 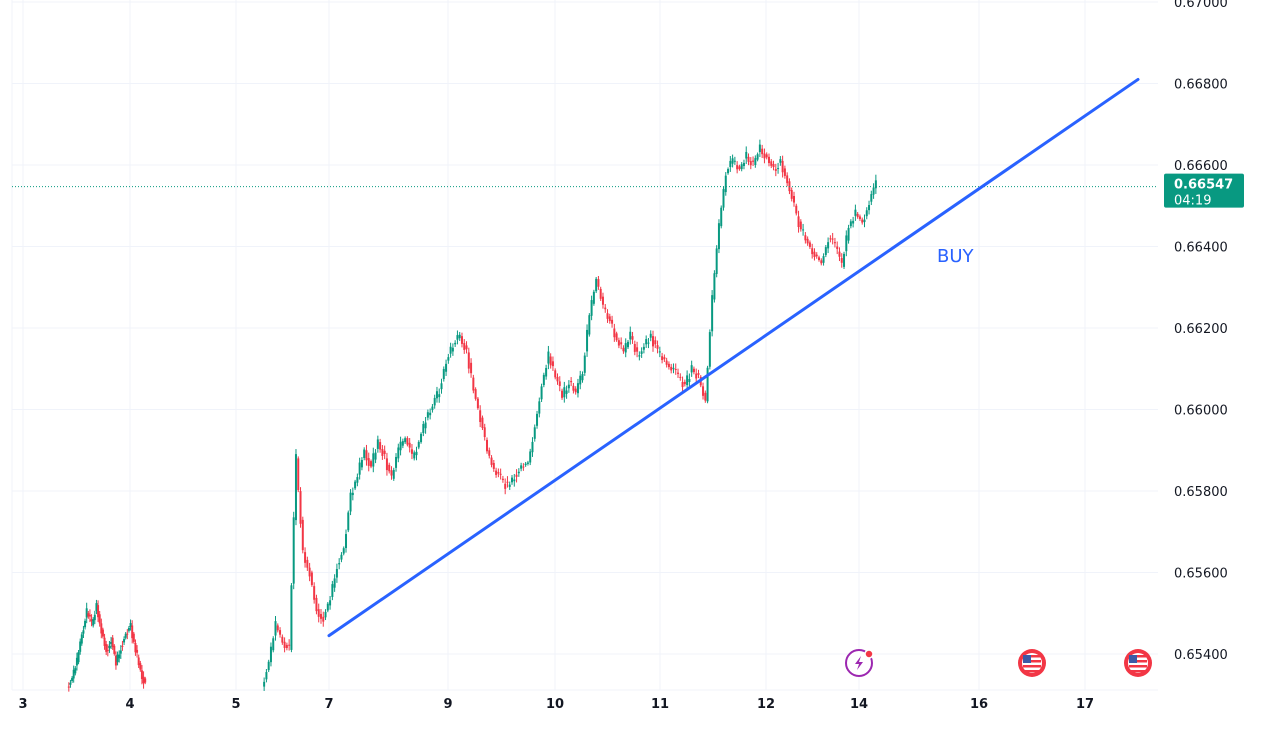 What do you see at coordinates (328, 704) in the screenshot?
I see `time-tick-label: 7` at bounding box center [328, 704].